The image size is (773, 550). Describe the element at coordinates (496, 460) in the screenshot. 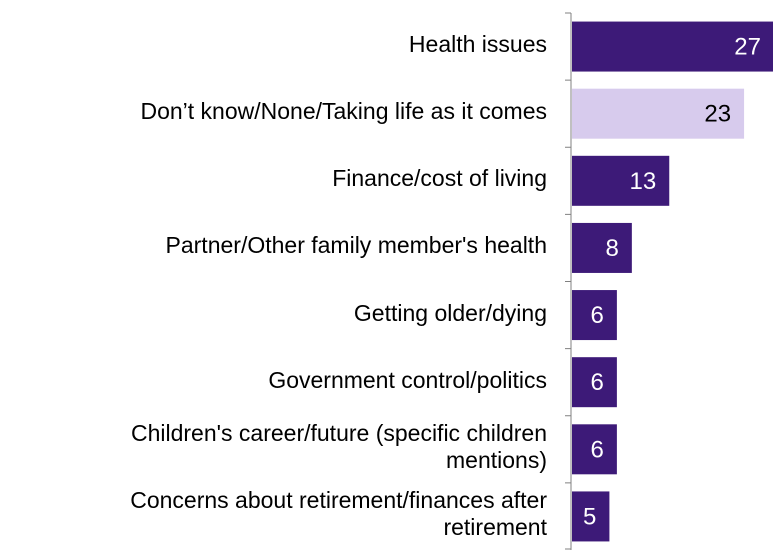

I see `category-label-line: mentions)` at that location.